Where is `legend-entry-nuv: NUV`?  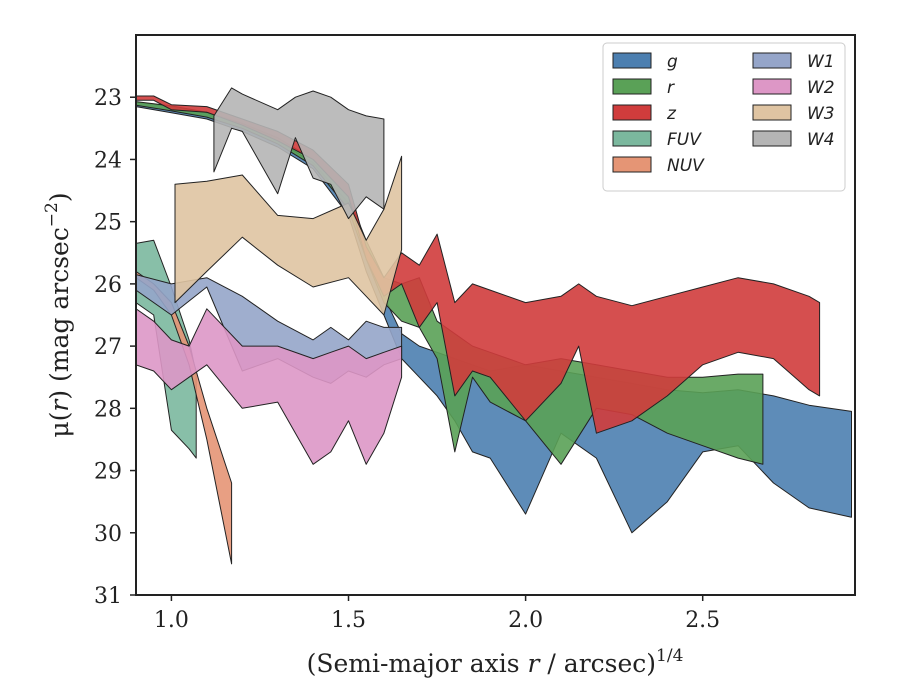
legend-entry-nuv: NUV is located at coordinates (658, 166).